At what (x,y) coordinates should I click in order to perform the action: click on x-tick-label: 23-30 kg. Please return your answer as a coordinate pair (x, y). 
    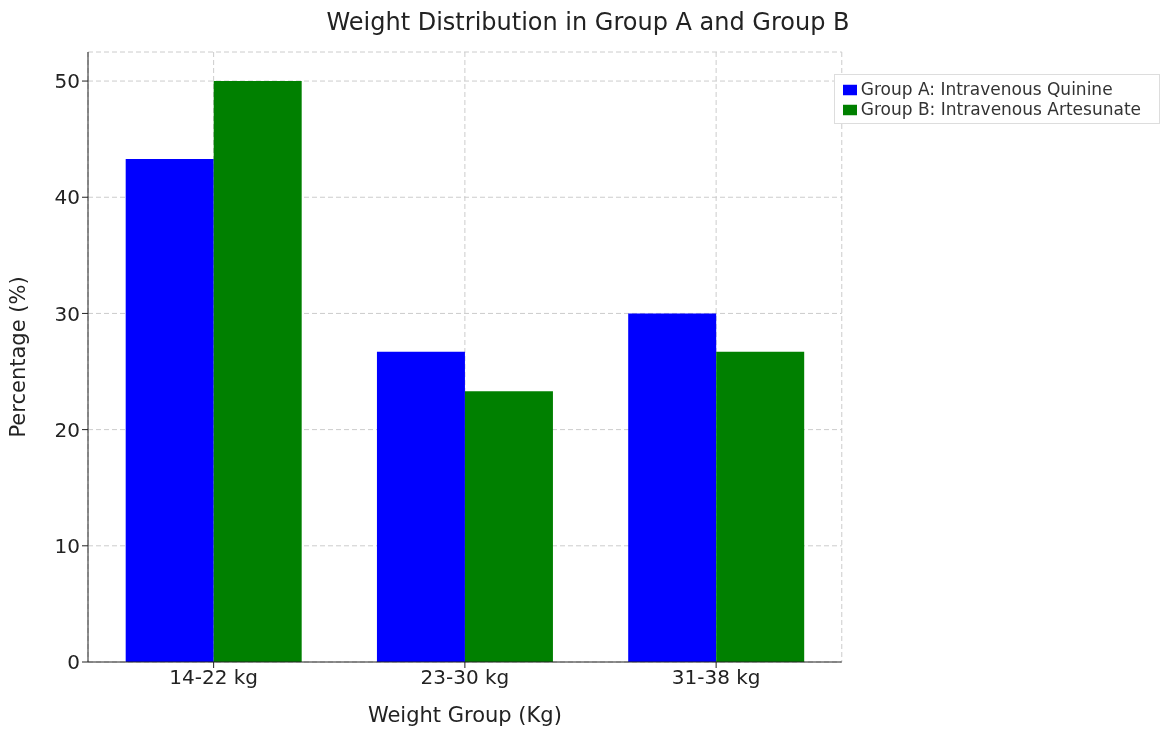
    Looking at the image, I should click on (465, 677).